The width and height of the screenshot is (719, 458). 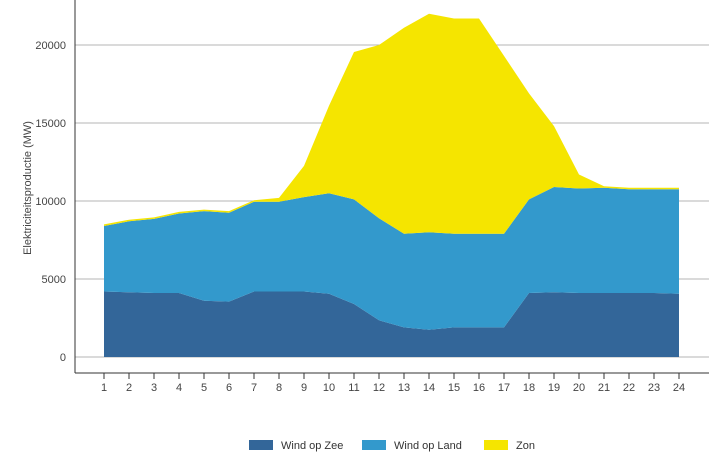 I want to click on x-tick-label: 21, so click(x=604, y=388).